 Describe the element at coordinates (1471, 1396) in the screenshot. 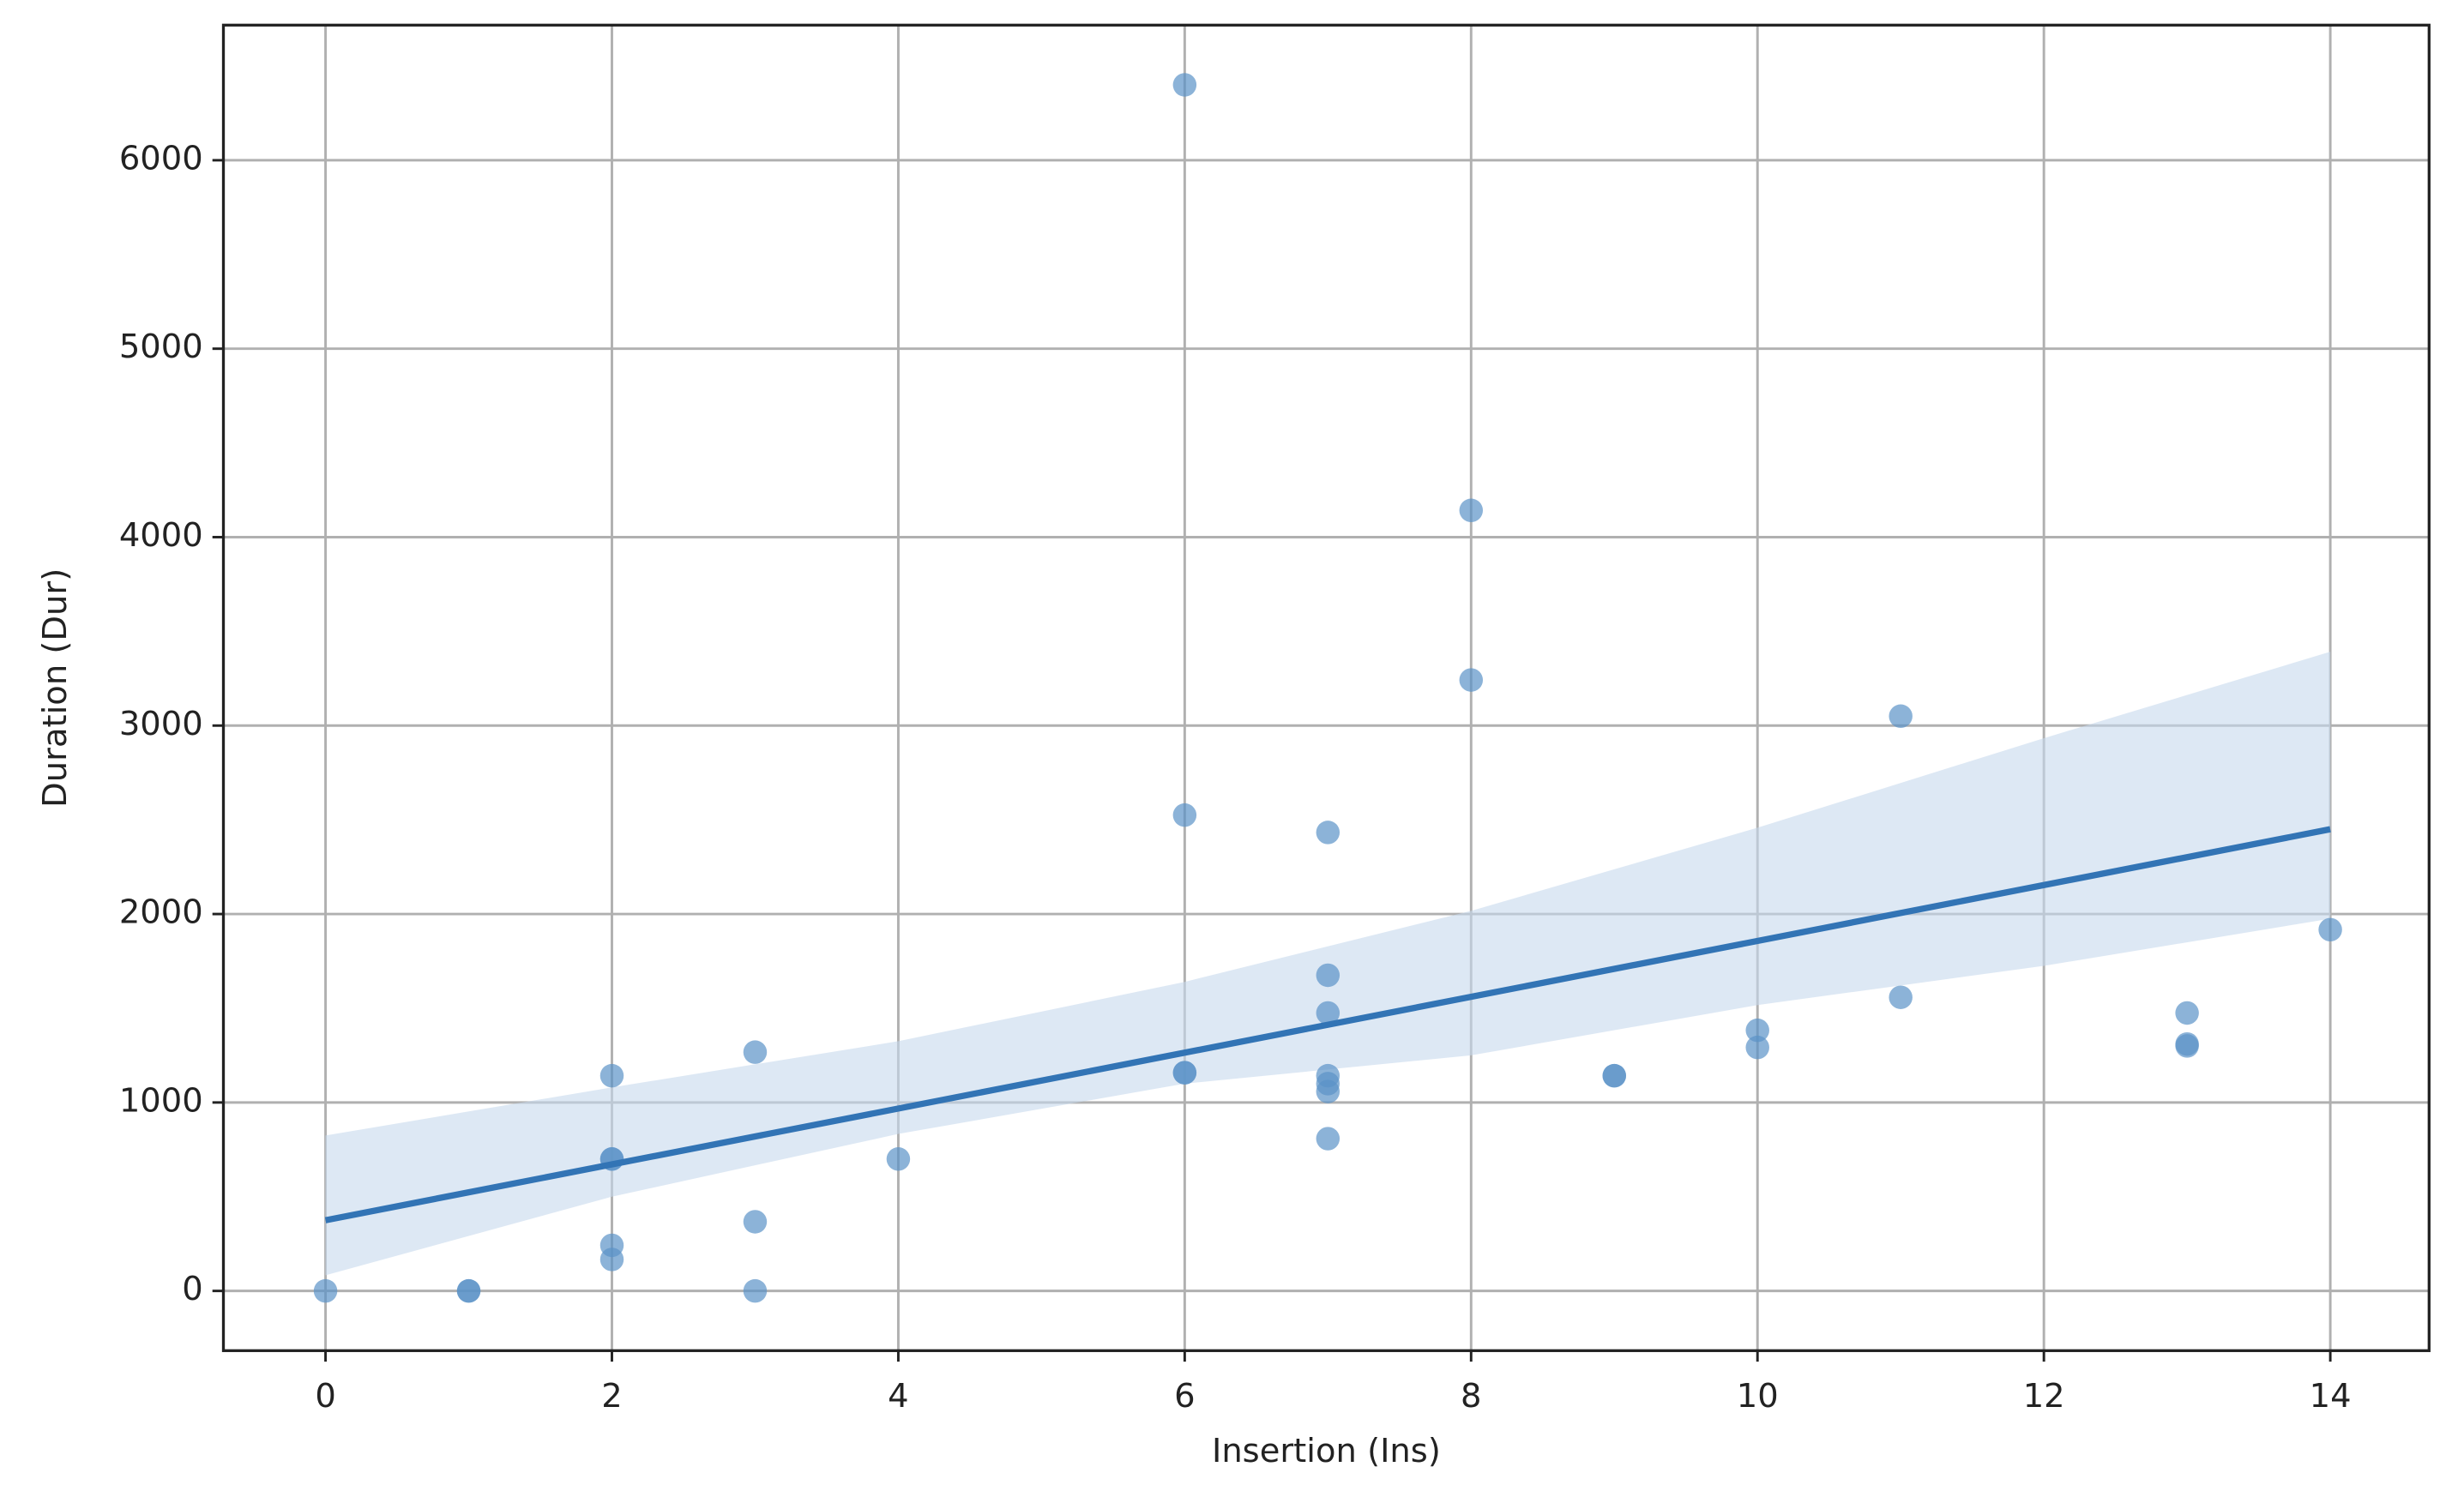

I see `x-tick-label: 8` at that location.